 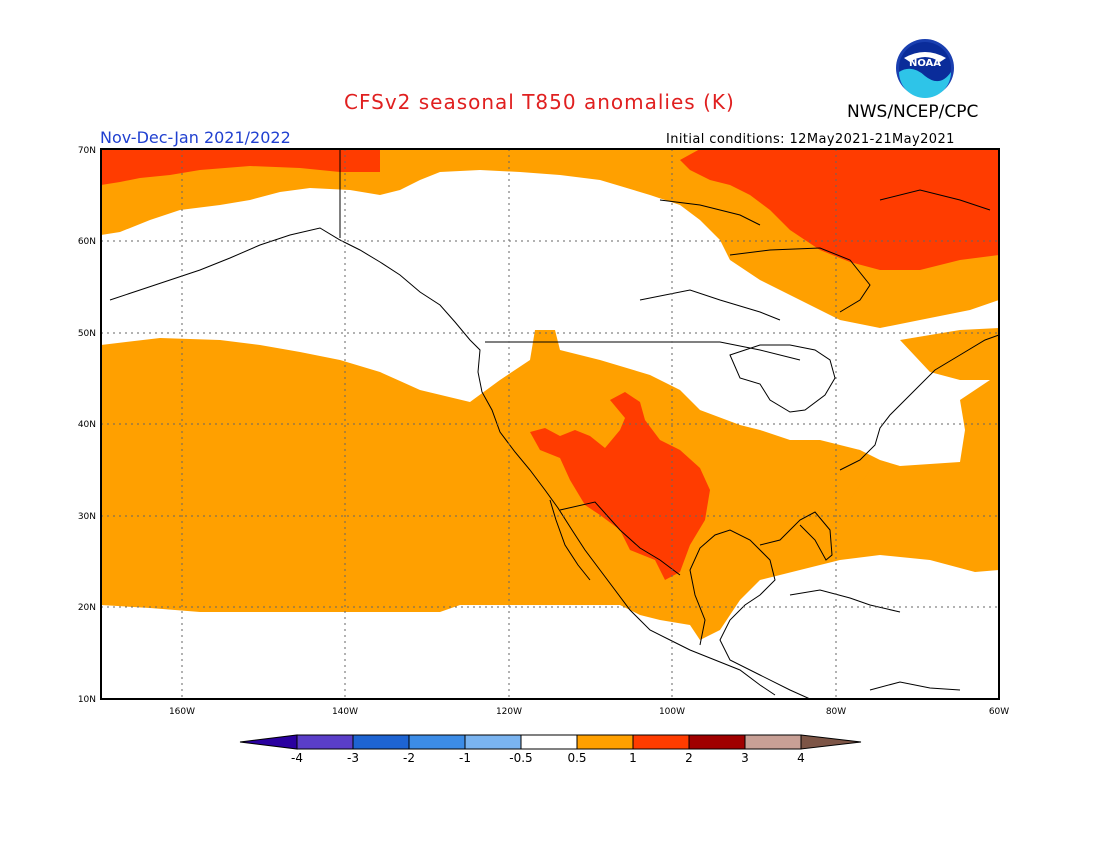 I want to click on colorbar-arrow-low, so click(x=268, y=742).